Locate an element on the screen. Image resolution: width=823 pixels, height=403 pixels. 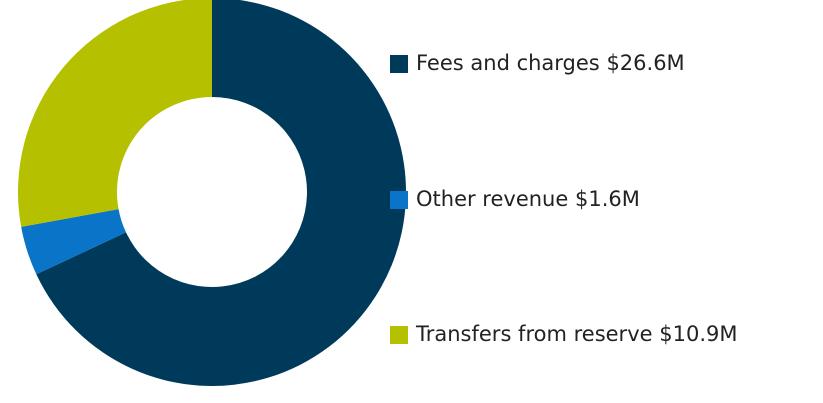
legend-label: Transfers from reserve $10.9M is located at coordinates (576, 334).